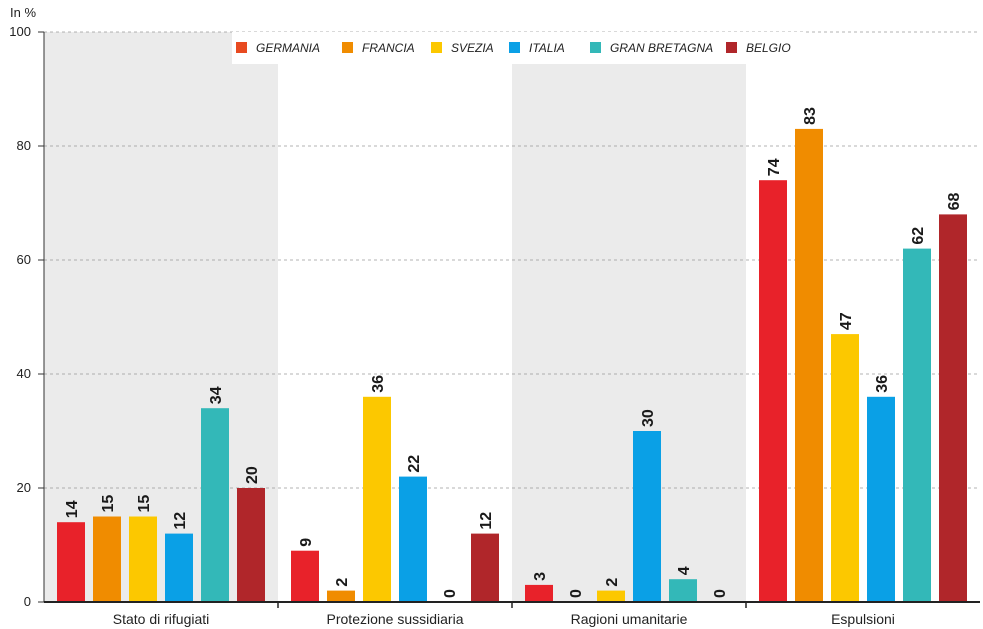  What do you see at coordinates (774, 167) in the screenshot?
I see `data-label: 74` at bounding box center [774, 167].